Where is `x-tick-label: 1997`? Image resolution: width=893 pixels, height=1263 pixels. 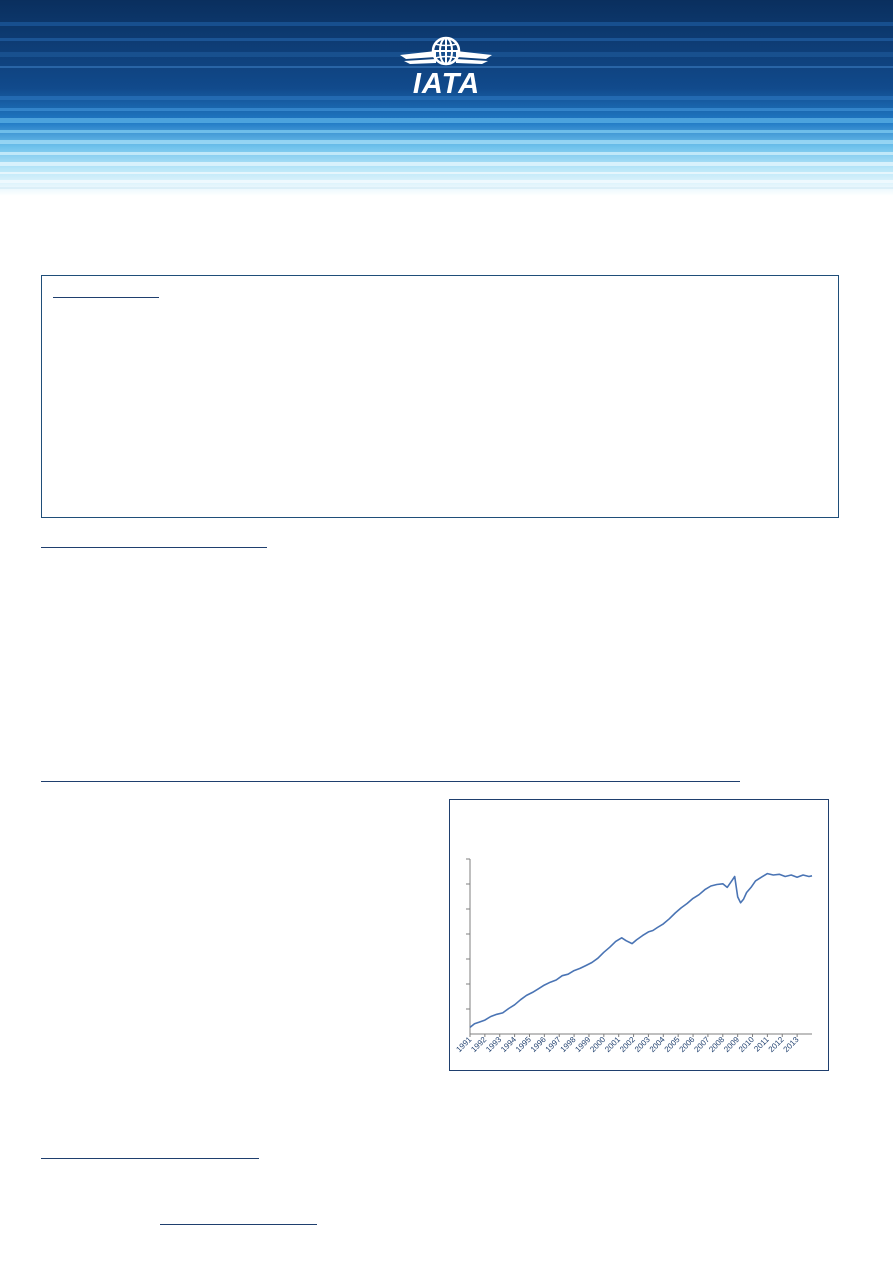
x-tick-label: 1997 is located at coordinates (553, 1044).